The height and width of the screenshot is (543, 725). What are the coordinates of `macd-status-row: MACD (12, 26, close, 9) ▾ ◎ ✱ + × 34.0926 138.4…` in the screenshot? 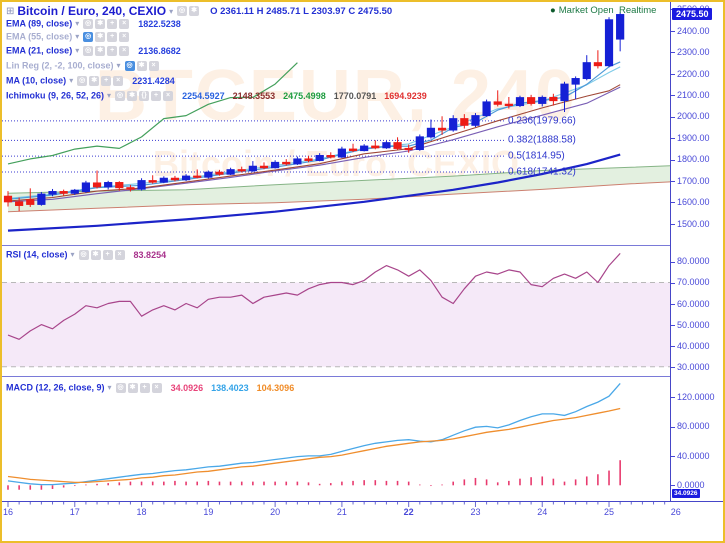 It's located at (150, 388).